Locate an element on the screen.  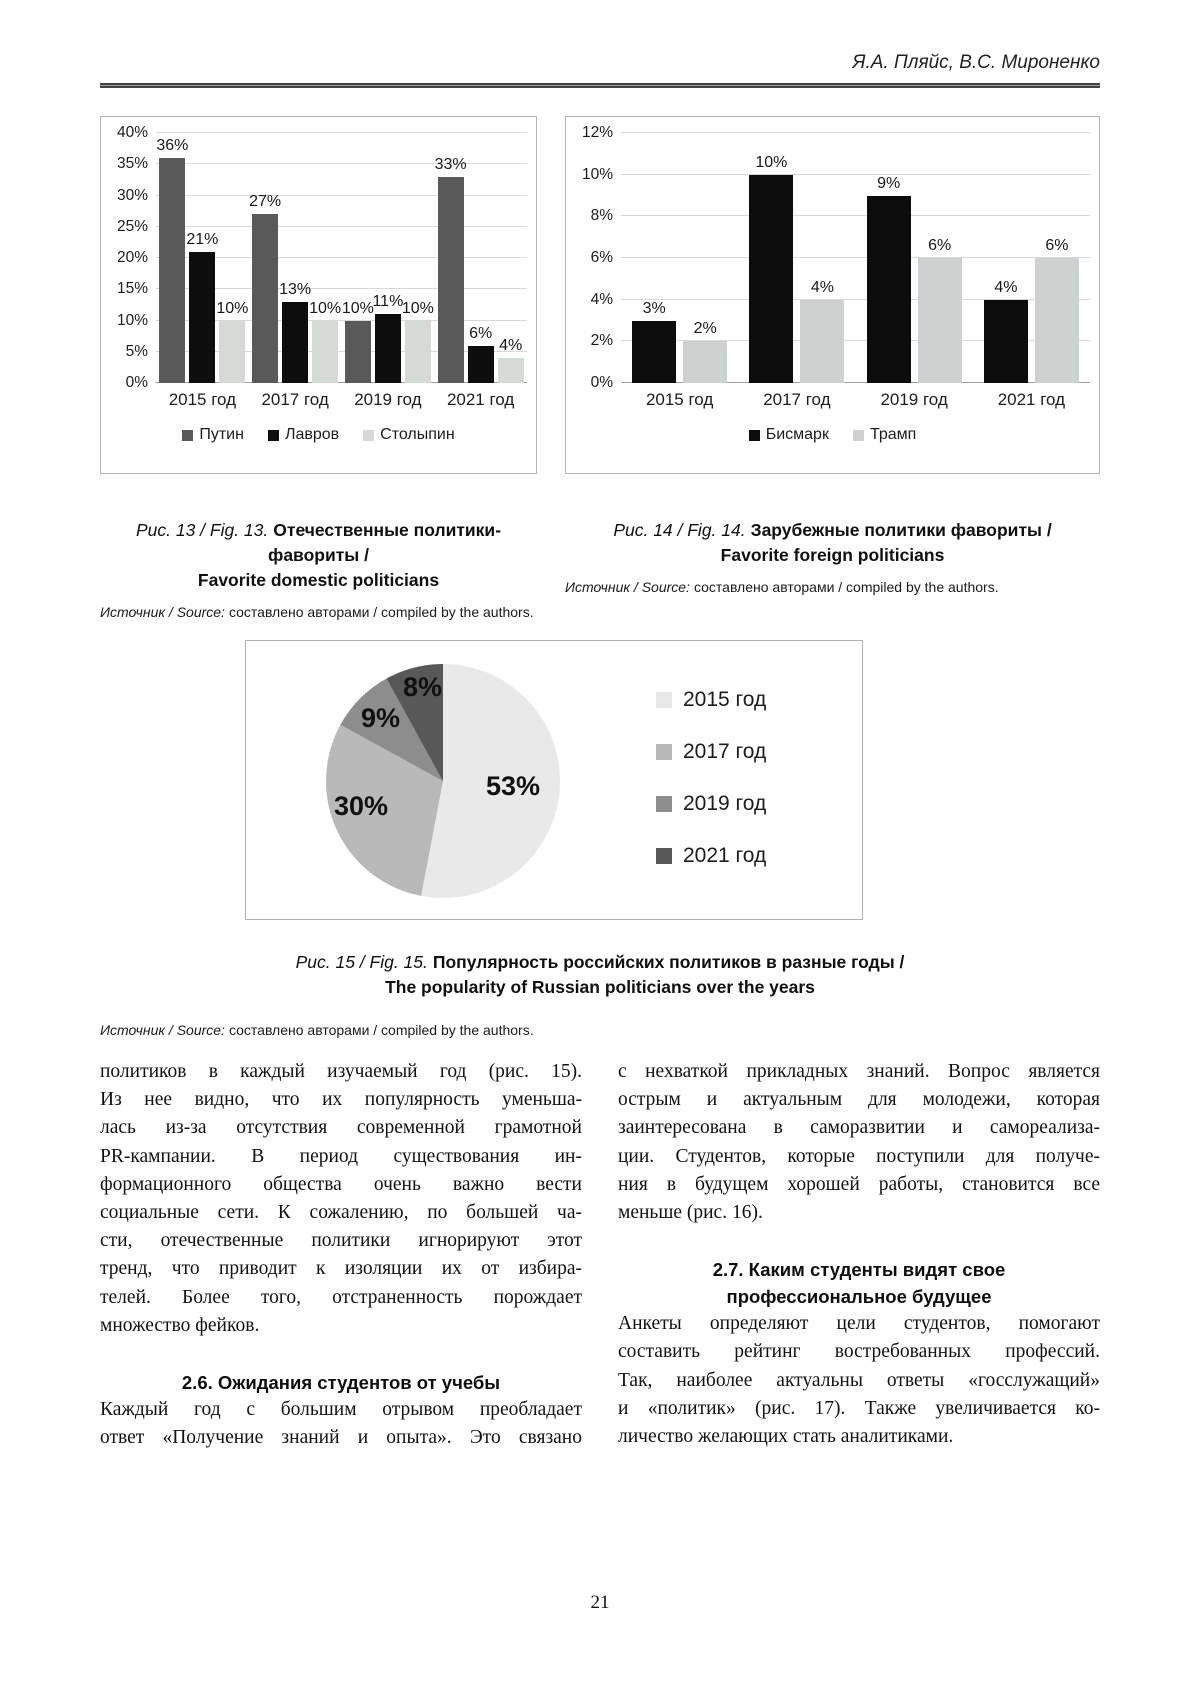
y-tick-label: 40% is located at coordinates (132, 132).